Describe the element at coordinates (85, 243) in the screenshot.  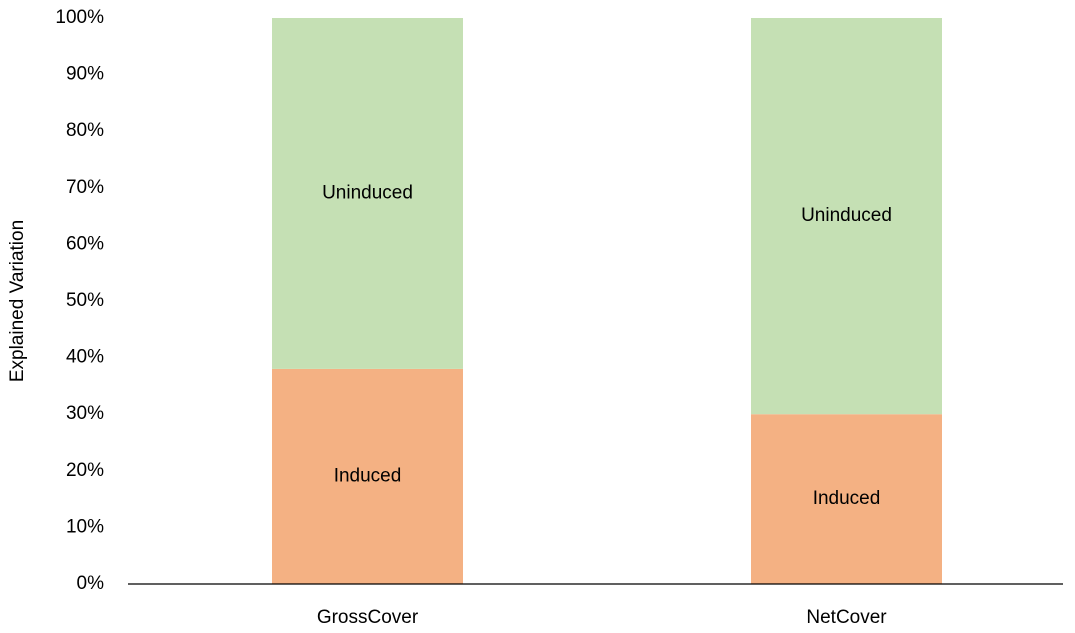
I see `y-tick-label: 60%` at that location.